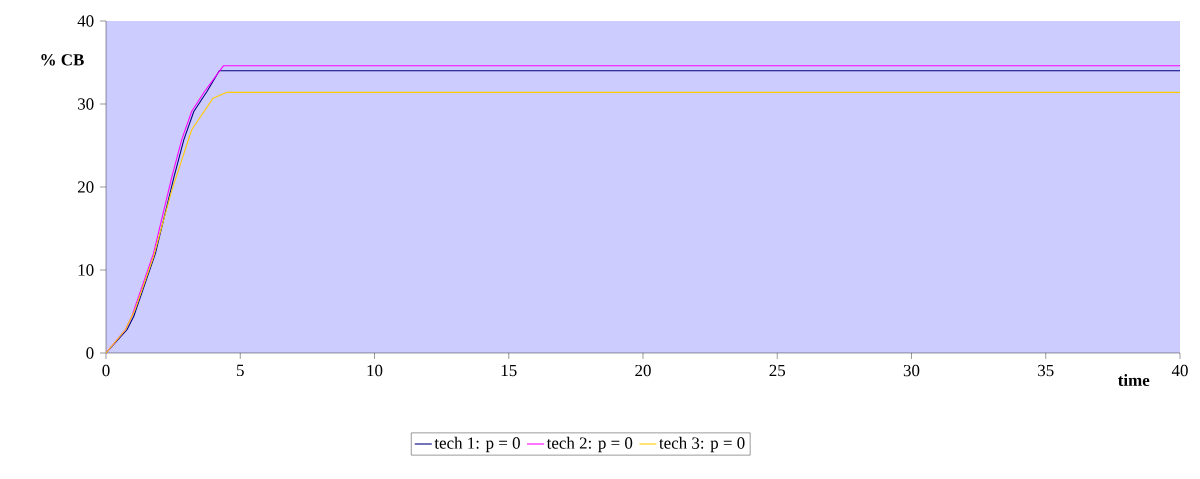 This screenshot has height=479, width=1200. What do you see at coordinates (777, 370) in the screenshot?
I see `x-tick-label: 25` at bounding box center [777, 370].